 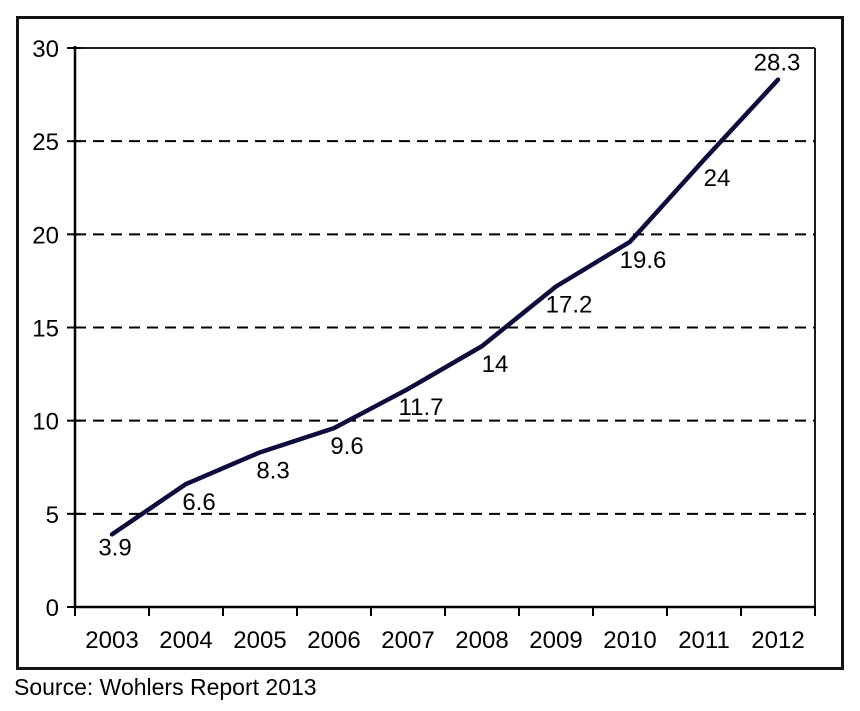 What do you see at coordinates (717, 178) in the screenshot?
I see `data-point-label: 24` at bounding box center [717, 178].